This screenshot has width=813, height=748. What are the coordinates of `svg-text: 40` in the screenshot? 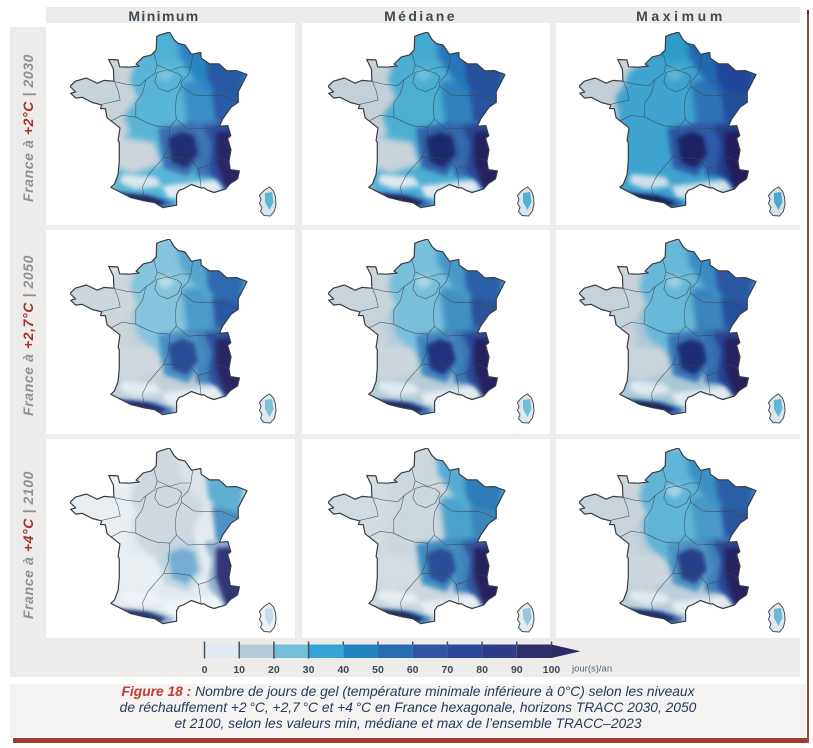 It's located at (343, 670).